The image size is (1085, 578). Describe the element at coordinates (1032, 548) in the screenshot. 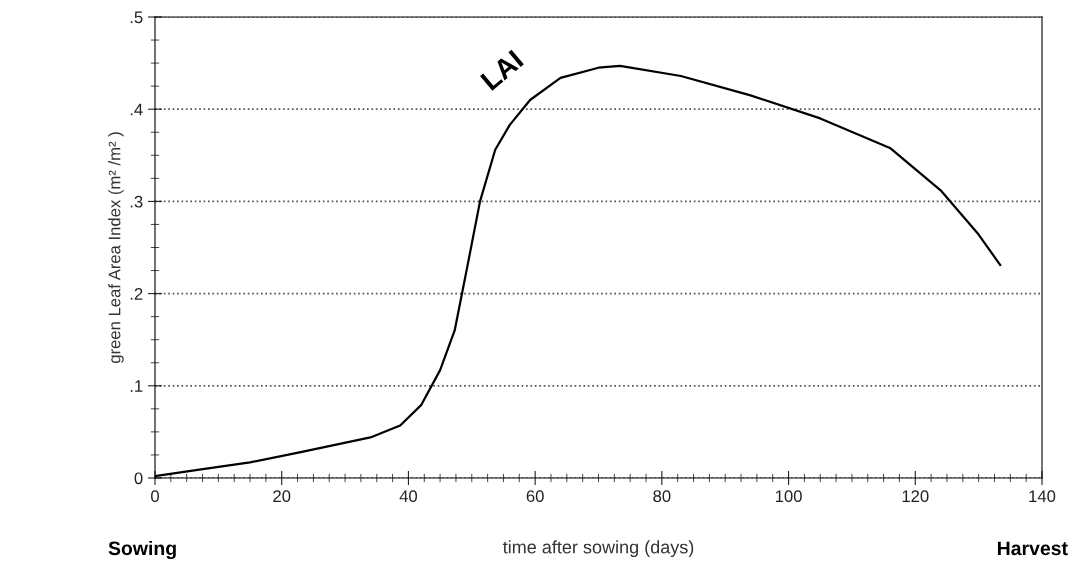

I see `text: Harvest` at that location.